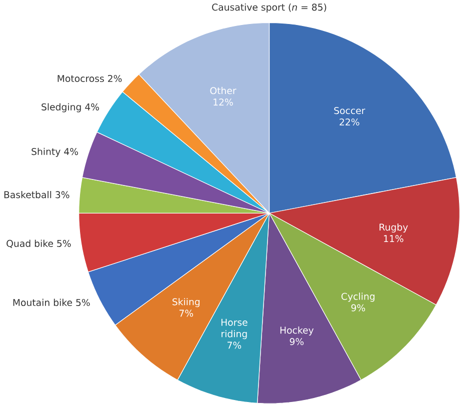 This screenshot has width=460, height=404. I want to click on slice-label: Rugby, so click(394, 228).